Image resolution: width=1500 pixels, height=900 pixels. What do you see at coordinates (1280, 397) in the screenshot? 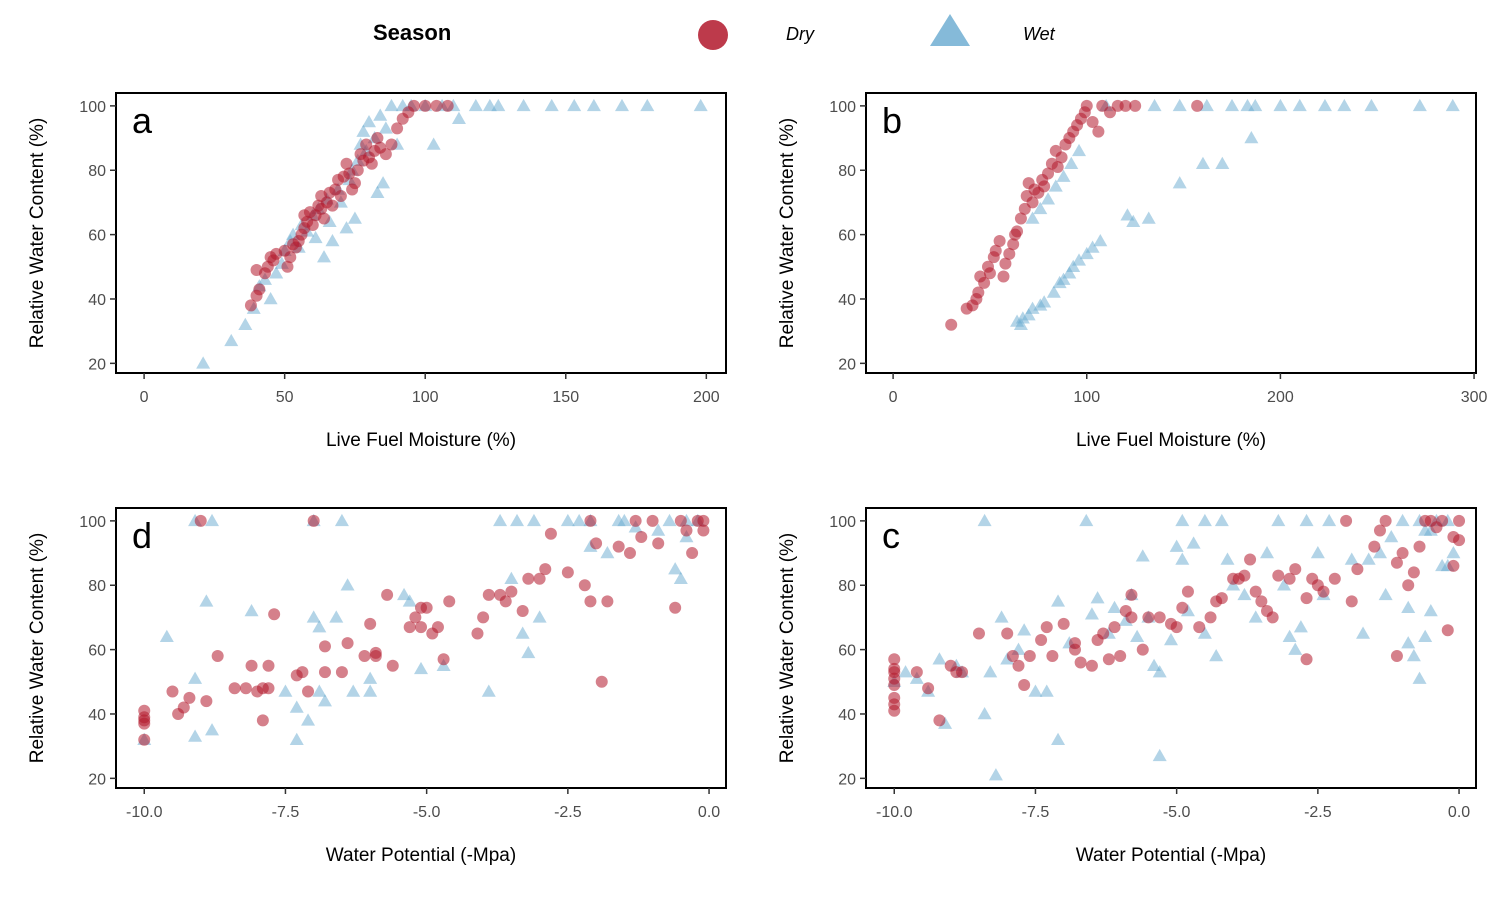
I see `x-tick-label: 200` at bounding box center [1280, 397].